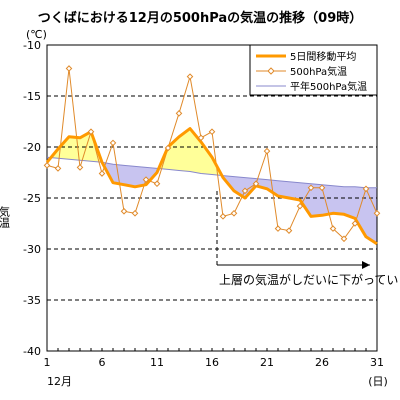 The image size is (400, 400). Describe the element at coordinates (59, 381) in the screenshot. I see `month-label: 12月` at that location.